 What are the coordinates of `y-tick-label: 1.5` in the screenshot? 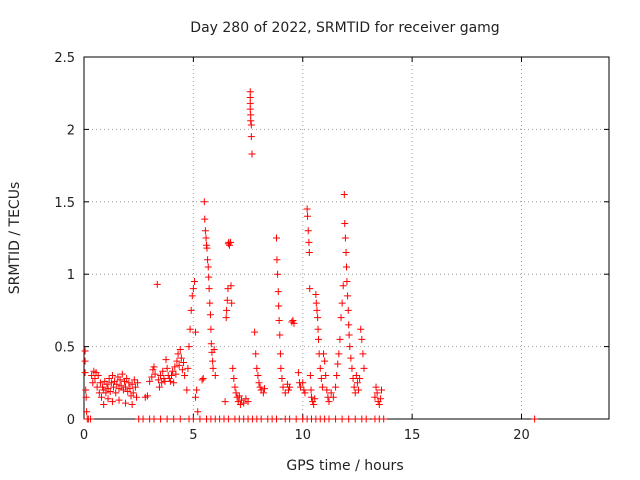 It's located at (64, 203).